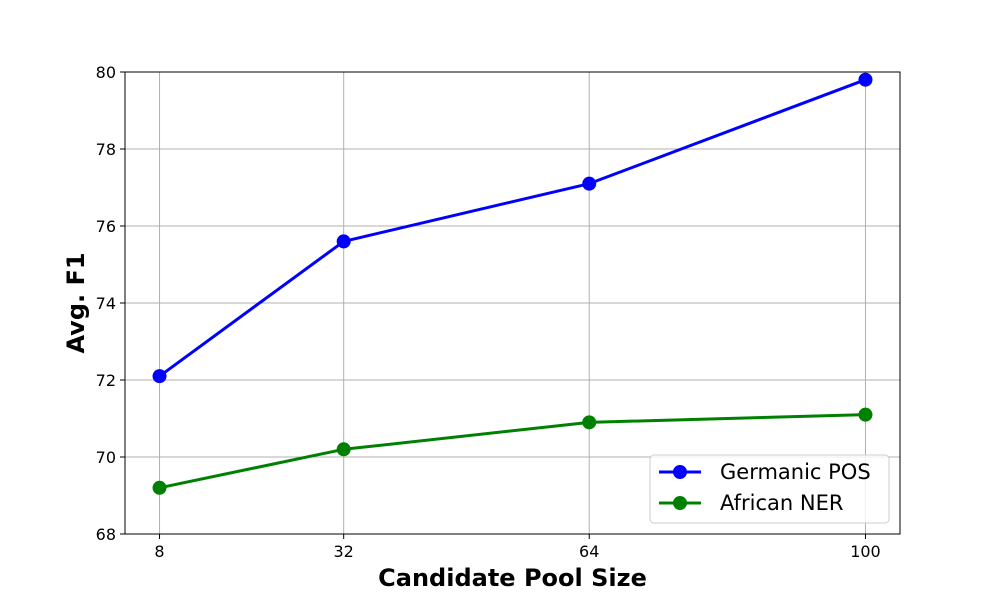 This screenshot has width=1000, height=600. Describe the element at coordinates (106, 303) in the screenshot. I see `y-tick-label: 74` at that location.